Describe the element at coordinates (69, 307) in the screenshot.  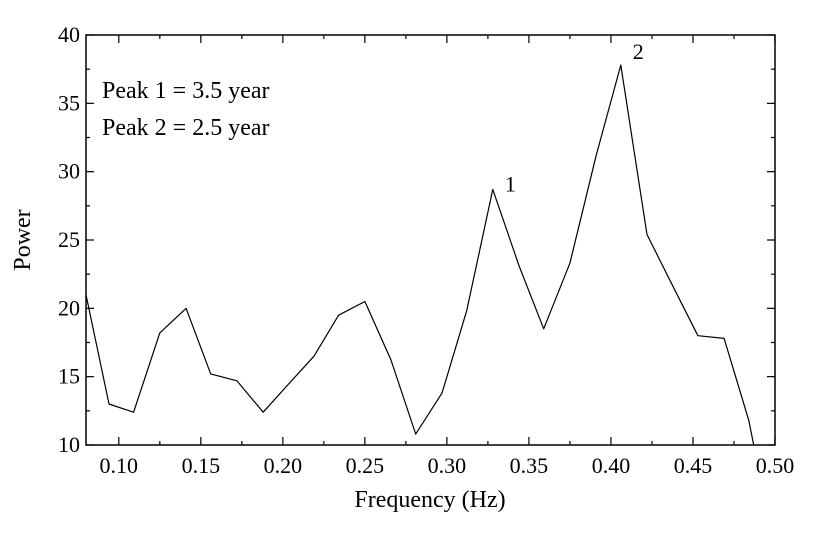
I see `y-tick-label: 20` at that location.